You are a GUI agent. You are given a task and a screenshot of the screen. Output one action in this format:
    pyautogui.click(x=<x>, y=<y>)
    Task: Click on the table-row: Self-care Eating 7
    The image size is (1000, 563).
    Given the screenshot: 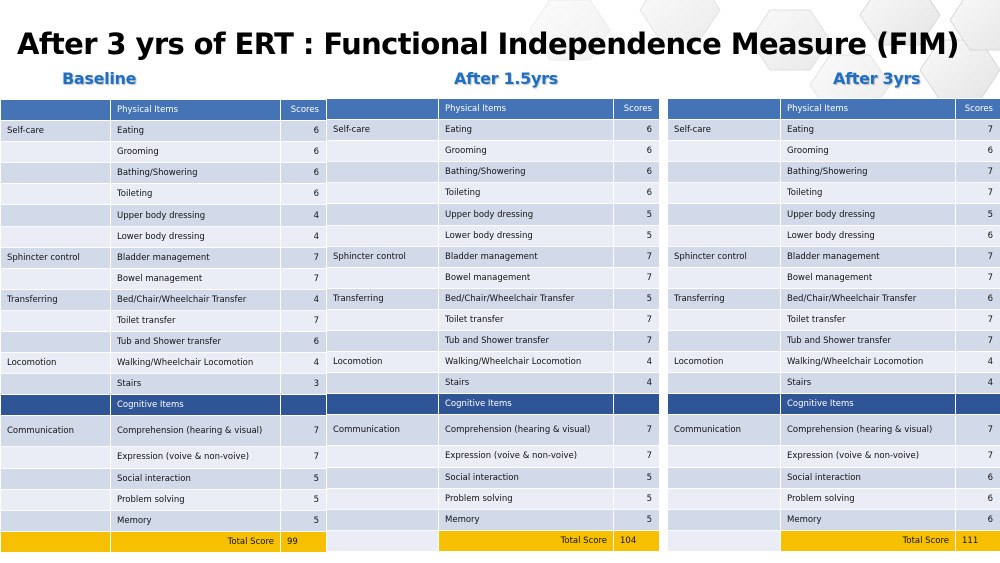 What is the action you would take?
    pyautogui.click(x=833, y=130)
    